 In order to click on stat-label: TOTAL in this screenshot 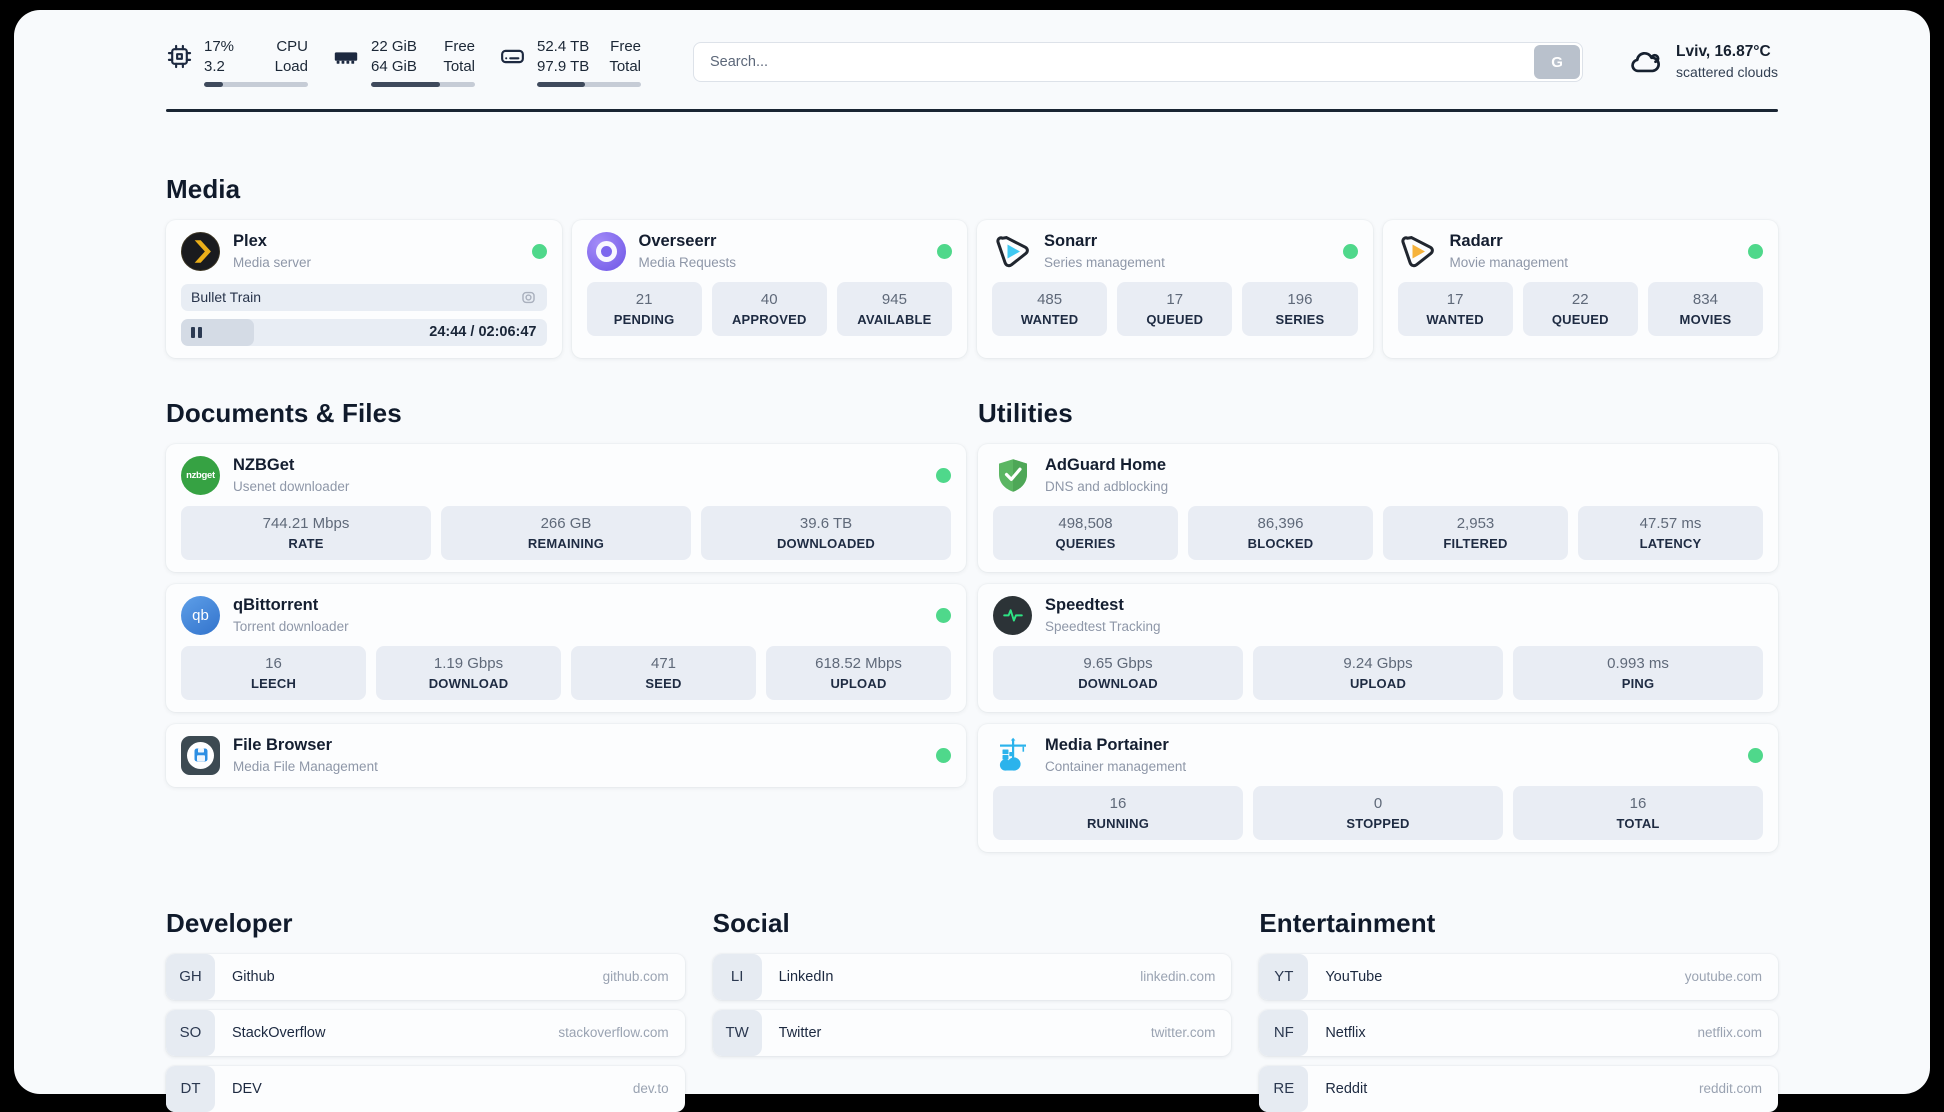, I will do `click(1638, 823)`.